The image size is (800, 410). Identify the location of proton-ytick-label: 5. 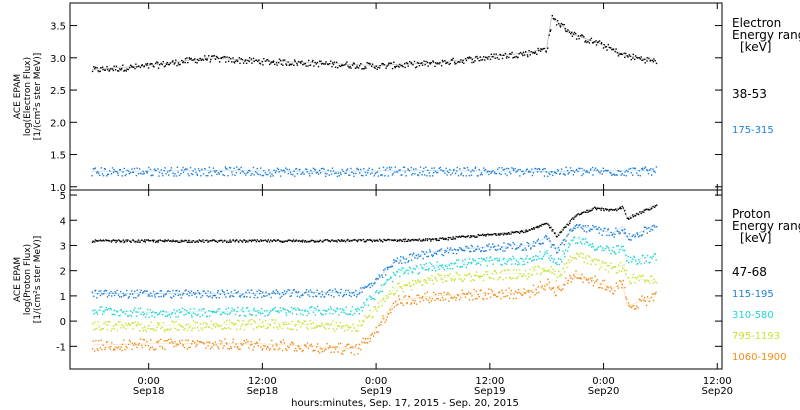
(63, 196).